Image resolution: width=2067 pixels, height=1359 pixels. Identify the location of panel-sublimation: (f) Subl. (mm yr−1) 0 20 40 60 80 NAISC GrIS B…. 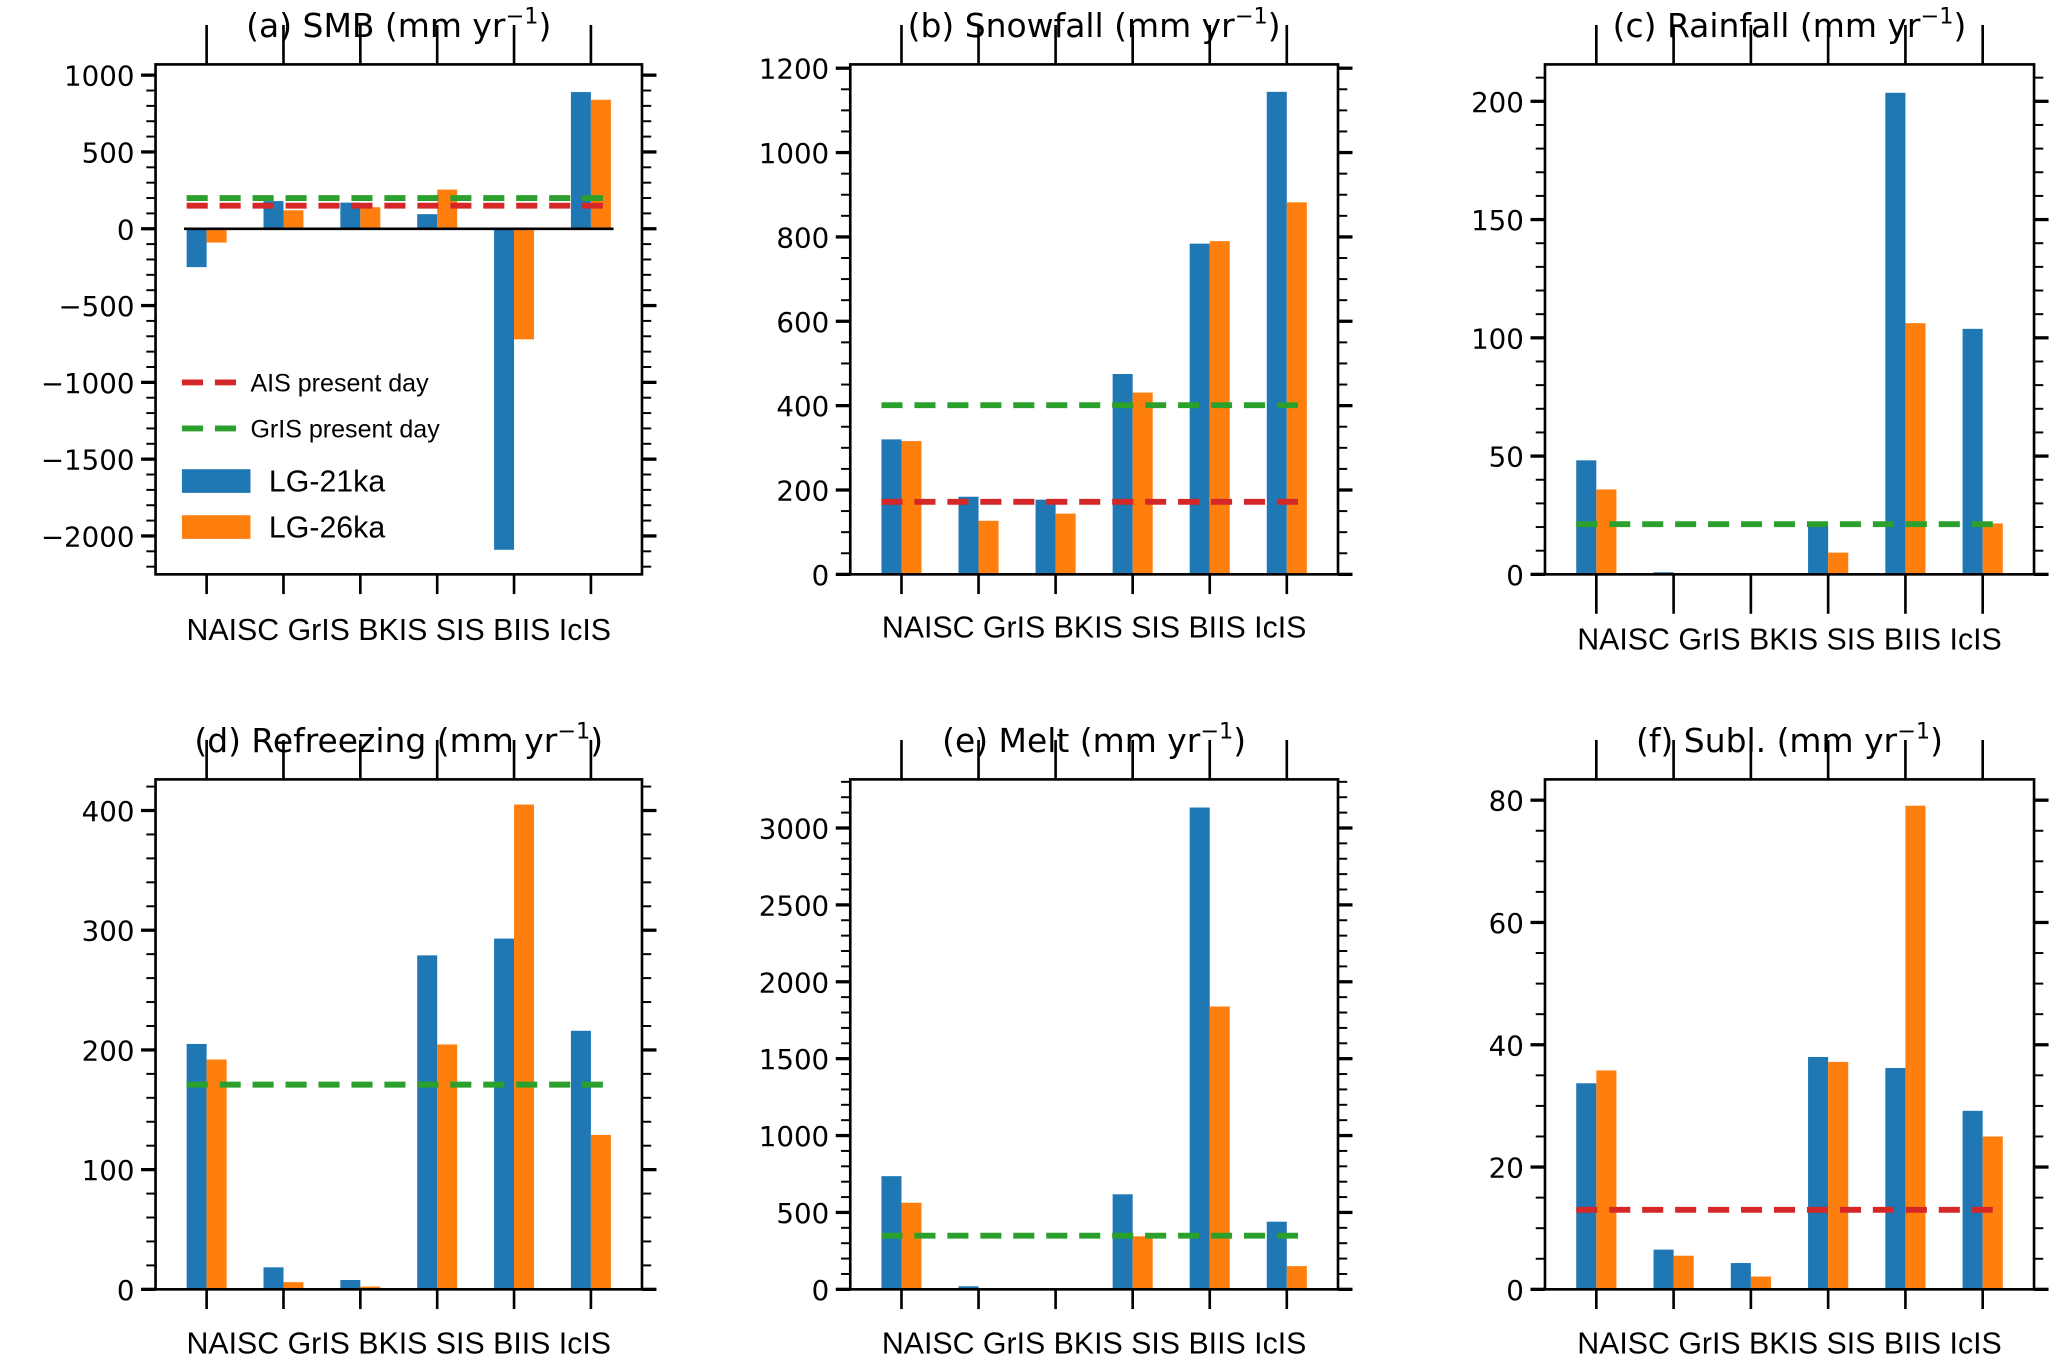
(1769, 1039).